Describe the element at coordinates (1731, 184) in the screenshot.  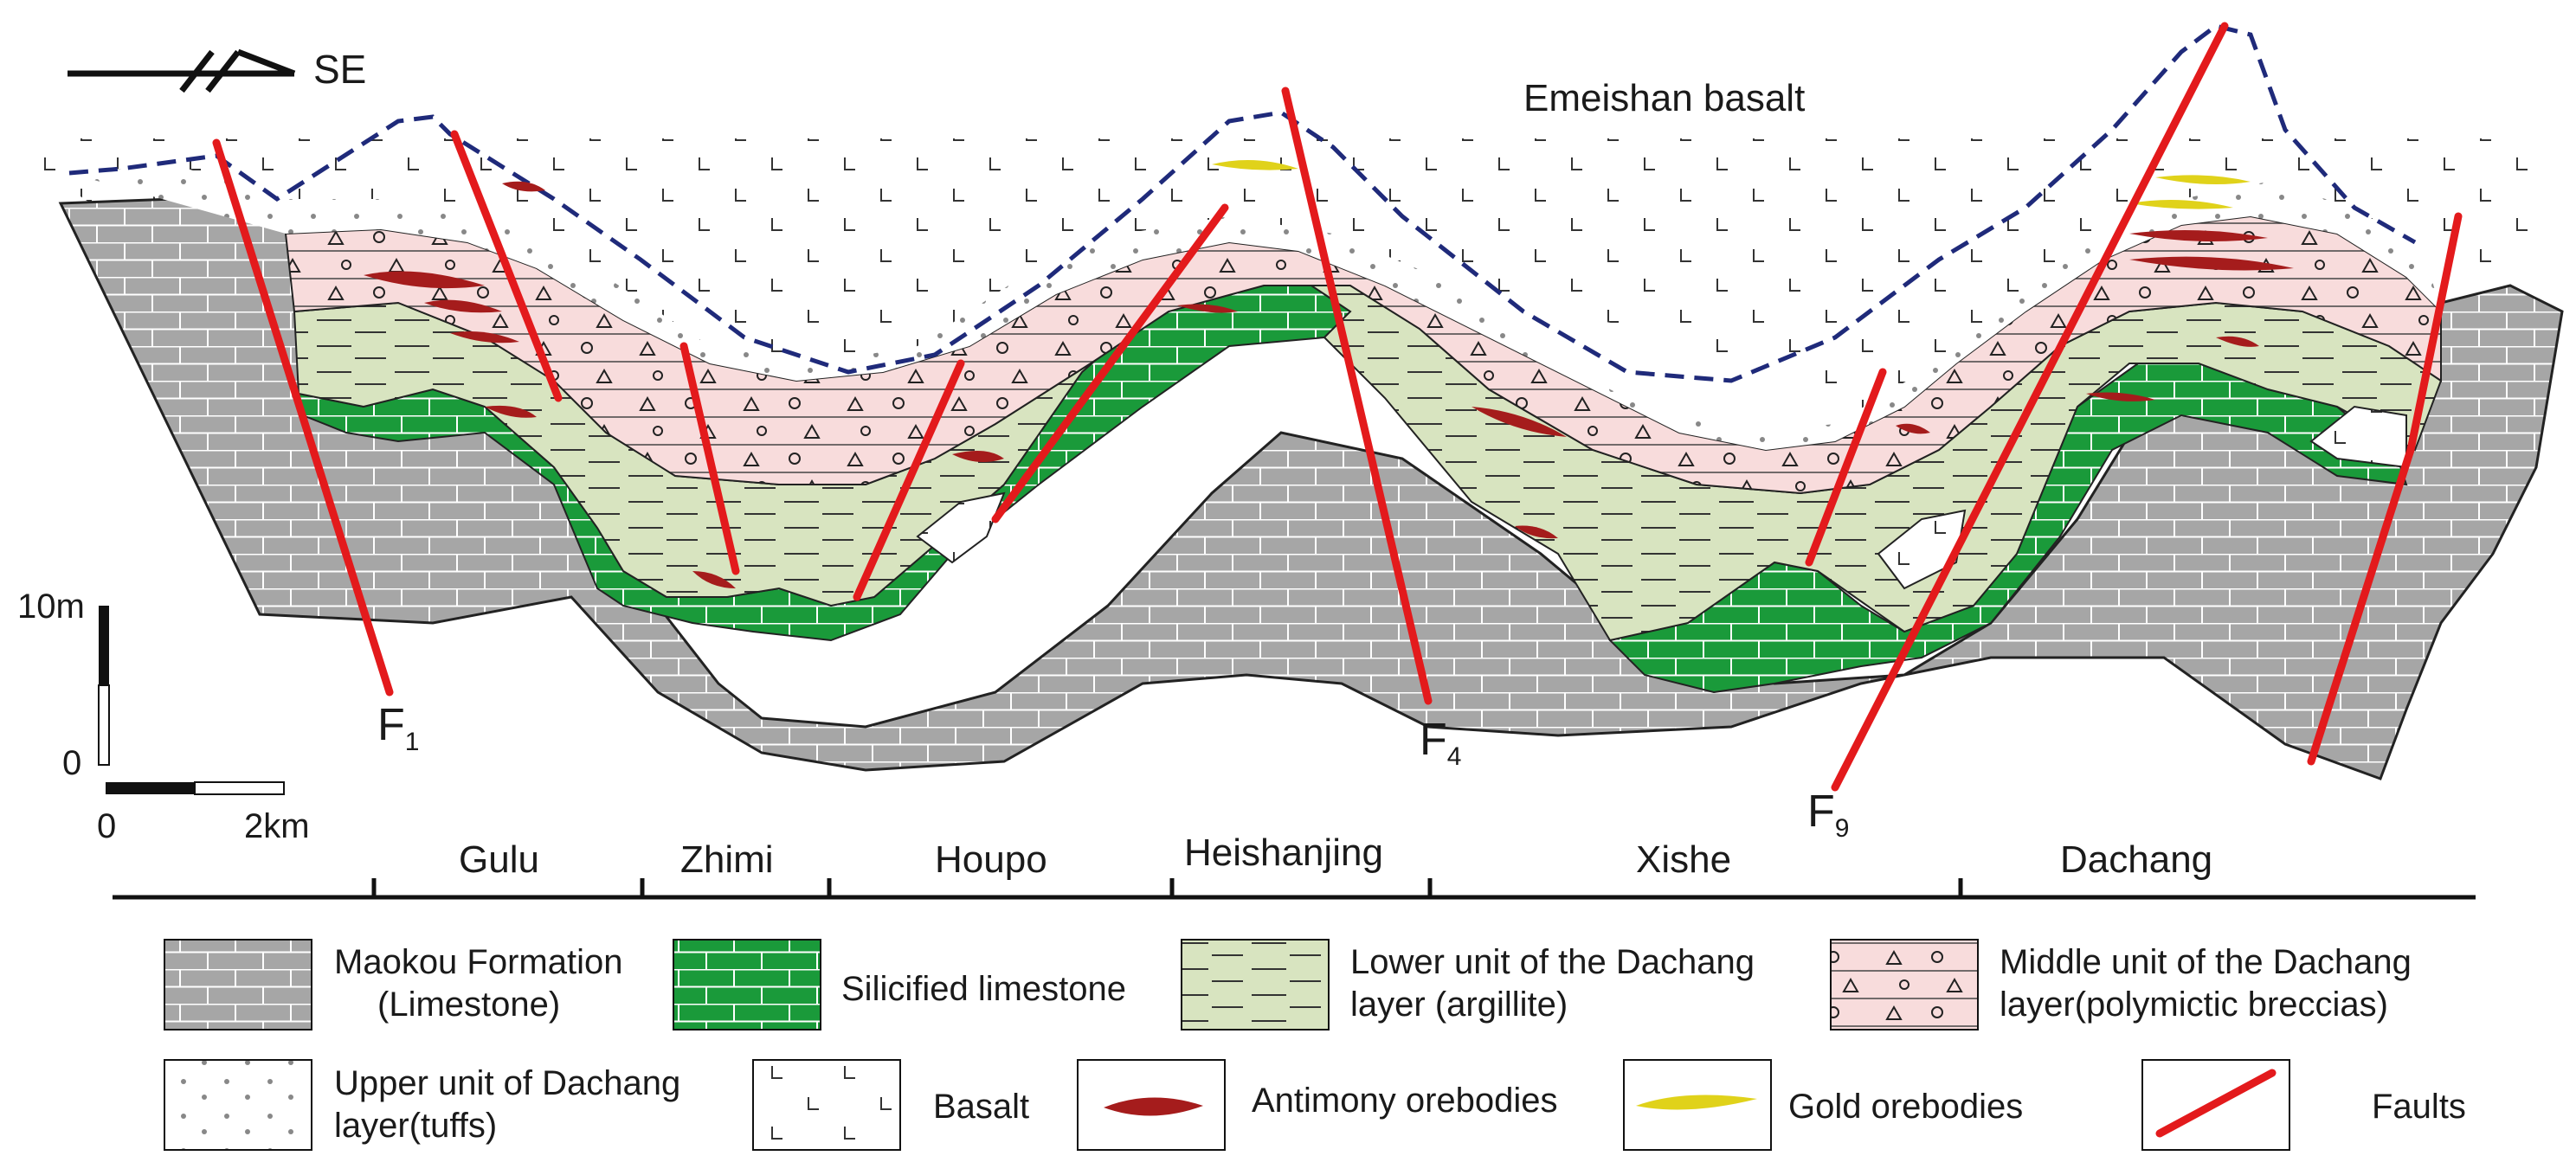
I see `gold-orebodies` at that location.